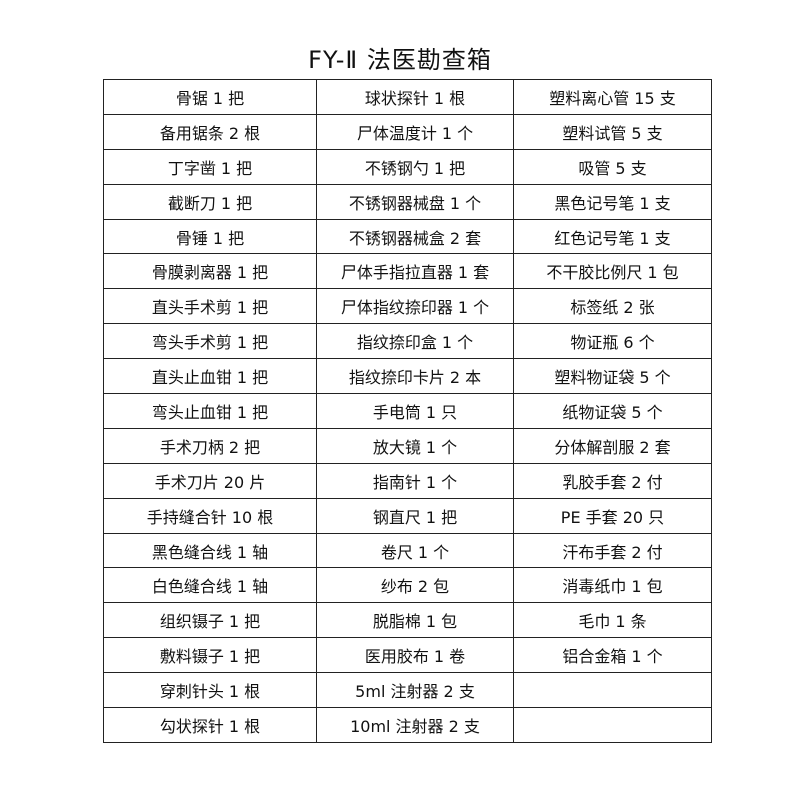 The height and width of the screenshot is (800, 800). I want to click on table-row: 穿刺针头 1 根 5ml 注射器 2 支, so click(407, 690).